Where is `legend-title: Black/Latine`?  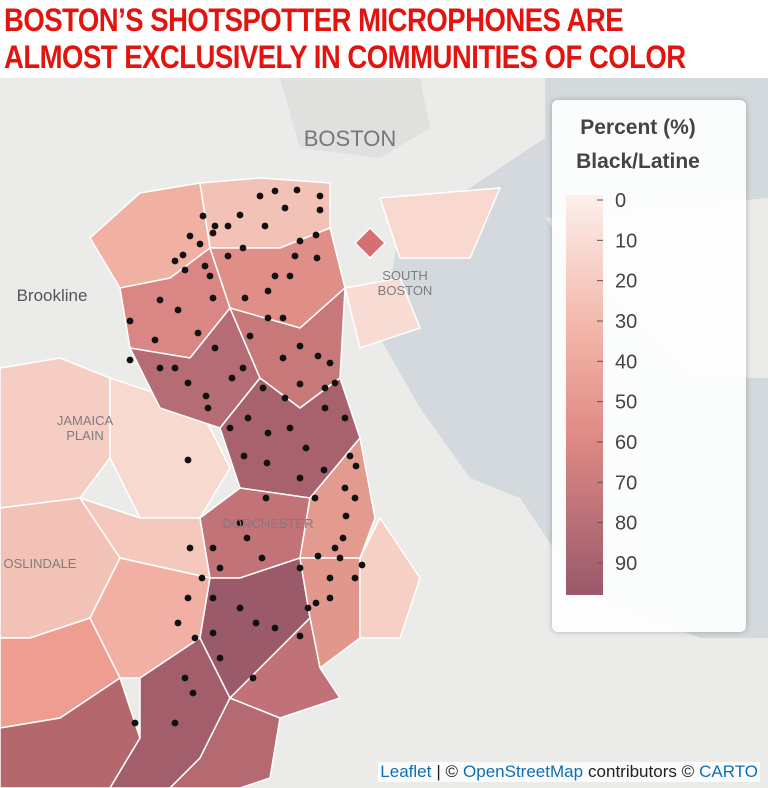
legend-title: Black/Latine is located at coordinates (638, 161).